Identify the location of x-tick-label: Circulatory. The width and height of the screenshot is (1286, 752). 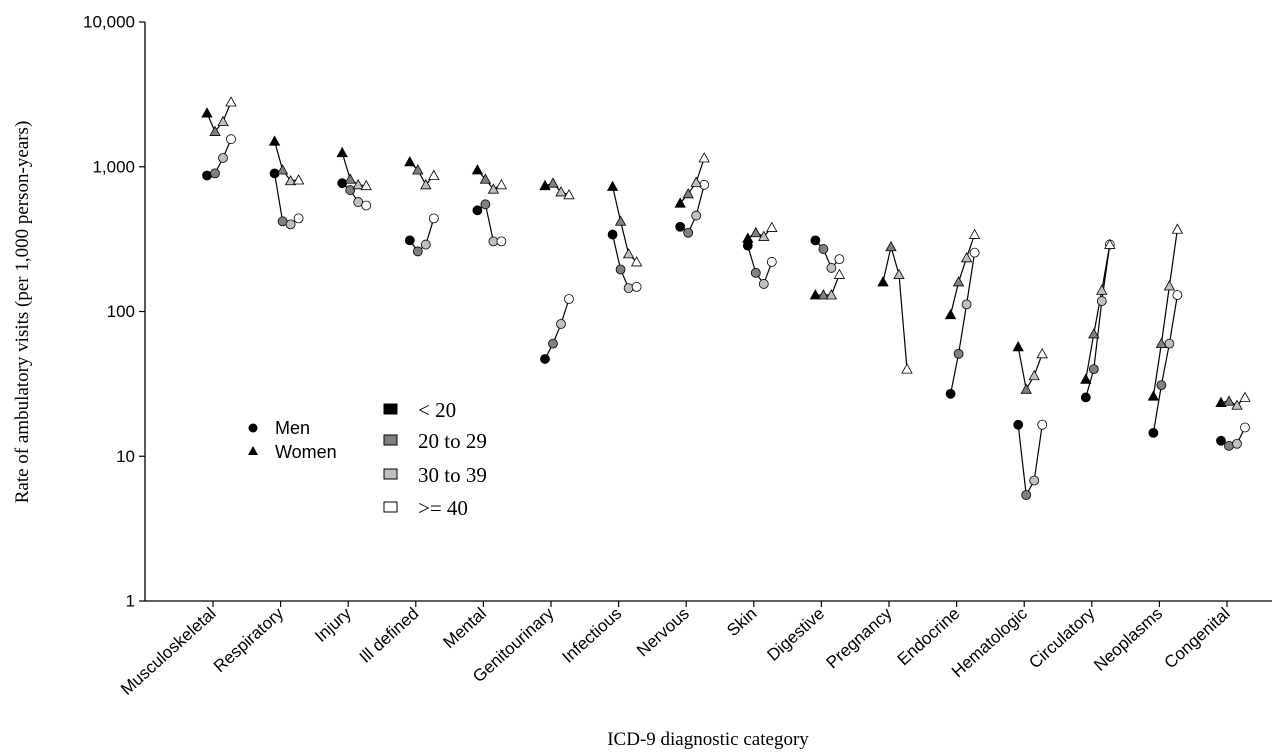
(1061, 638).